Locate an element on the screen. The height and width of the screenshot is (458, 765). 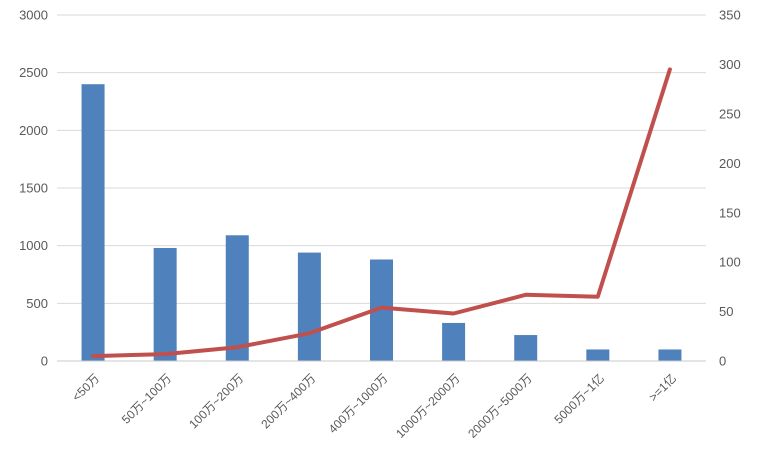
left-axis-tick-label: 2000 is located at coordinates (33, 130).